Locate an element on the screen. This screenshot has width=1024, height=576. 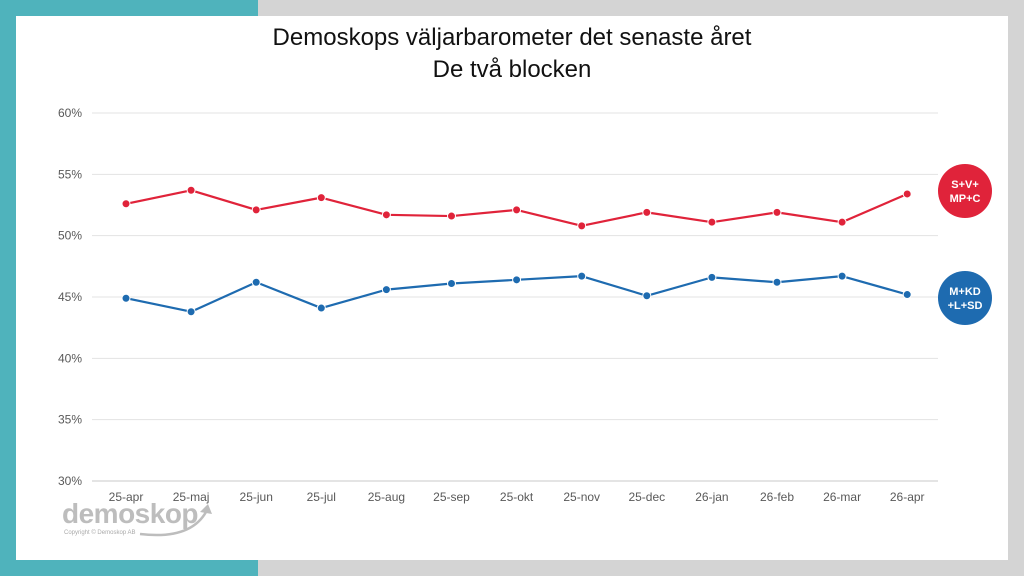
accent-bar-top is located at coordinates (129, 8).